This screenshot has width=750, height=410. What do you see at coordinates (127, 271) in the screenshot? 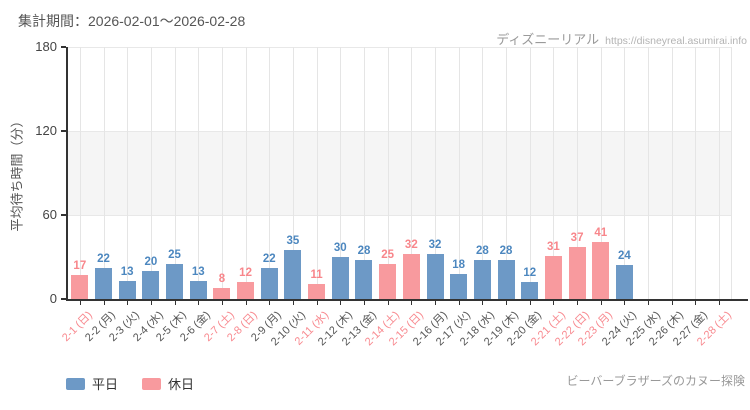
I see `bar-value-label: 13` at bounding box center [127, 271].